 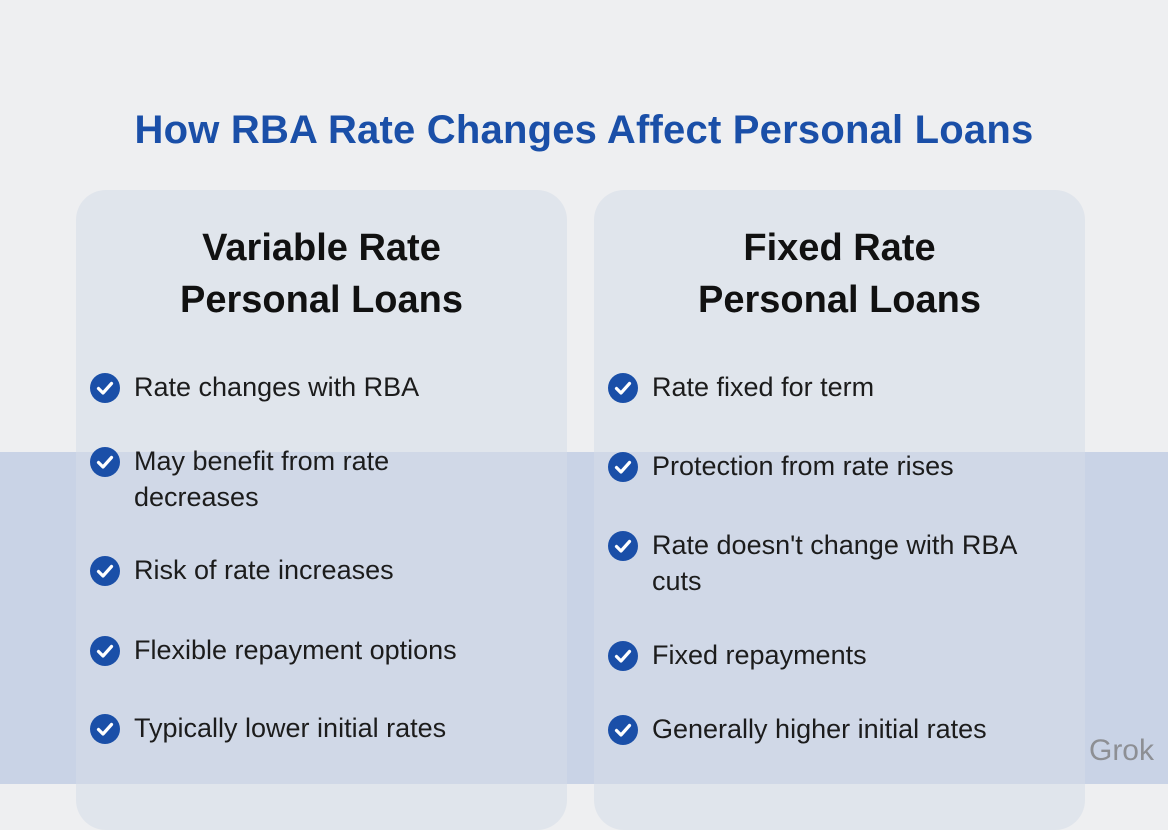 I want to click on list-item: Typically lower initial rates, so click(x=290, y=728).